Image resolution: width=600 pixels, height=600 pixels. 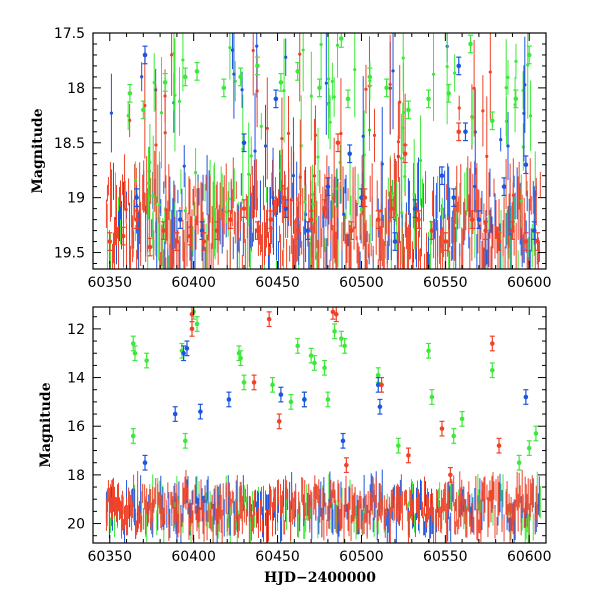 What do you see at coordinates (76, 330) in the screenshot?
I see `y-tick-label: 12` at bounding box center [76, 330].